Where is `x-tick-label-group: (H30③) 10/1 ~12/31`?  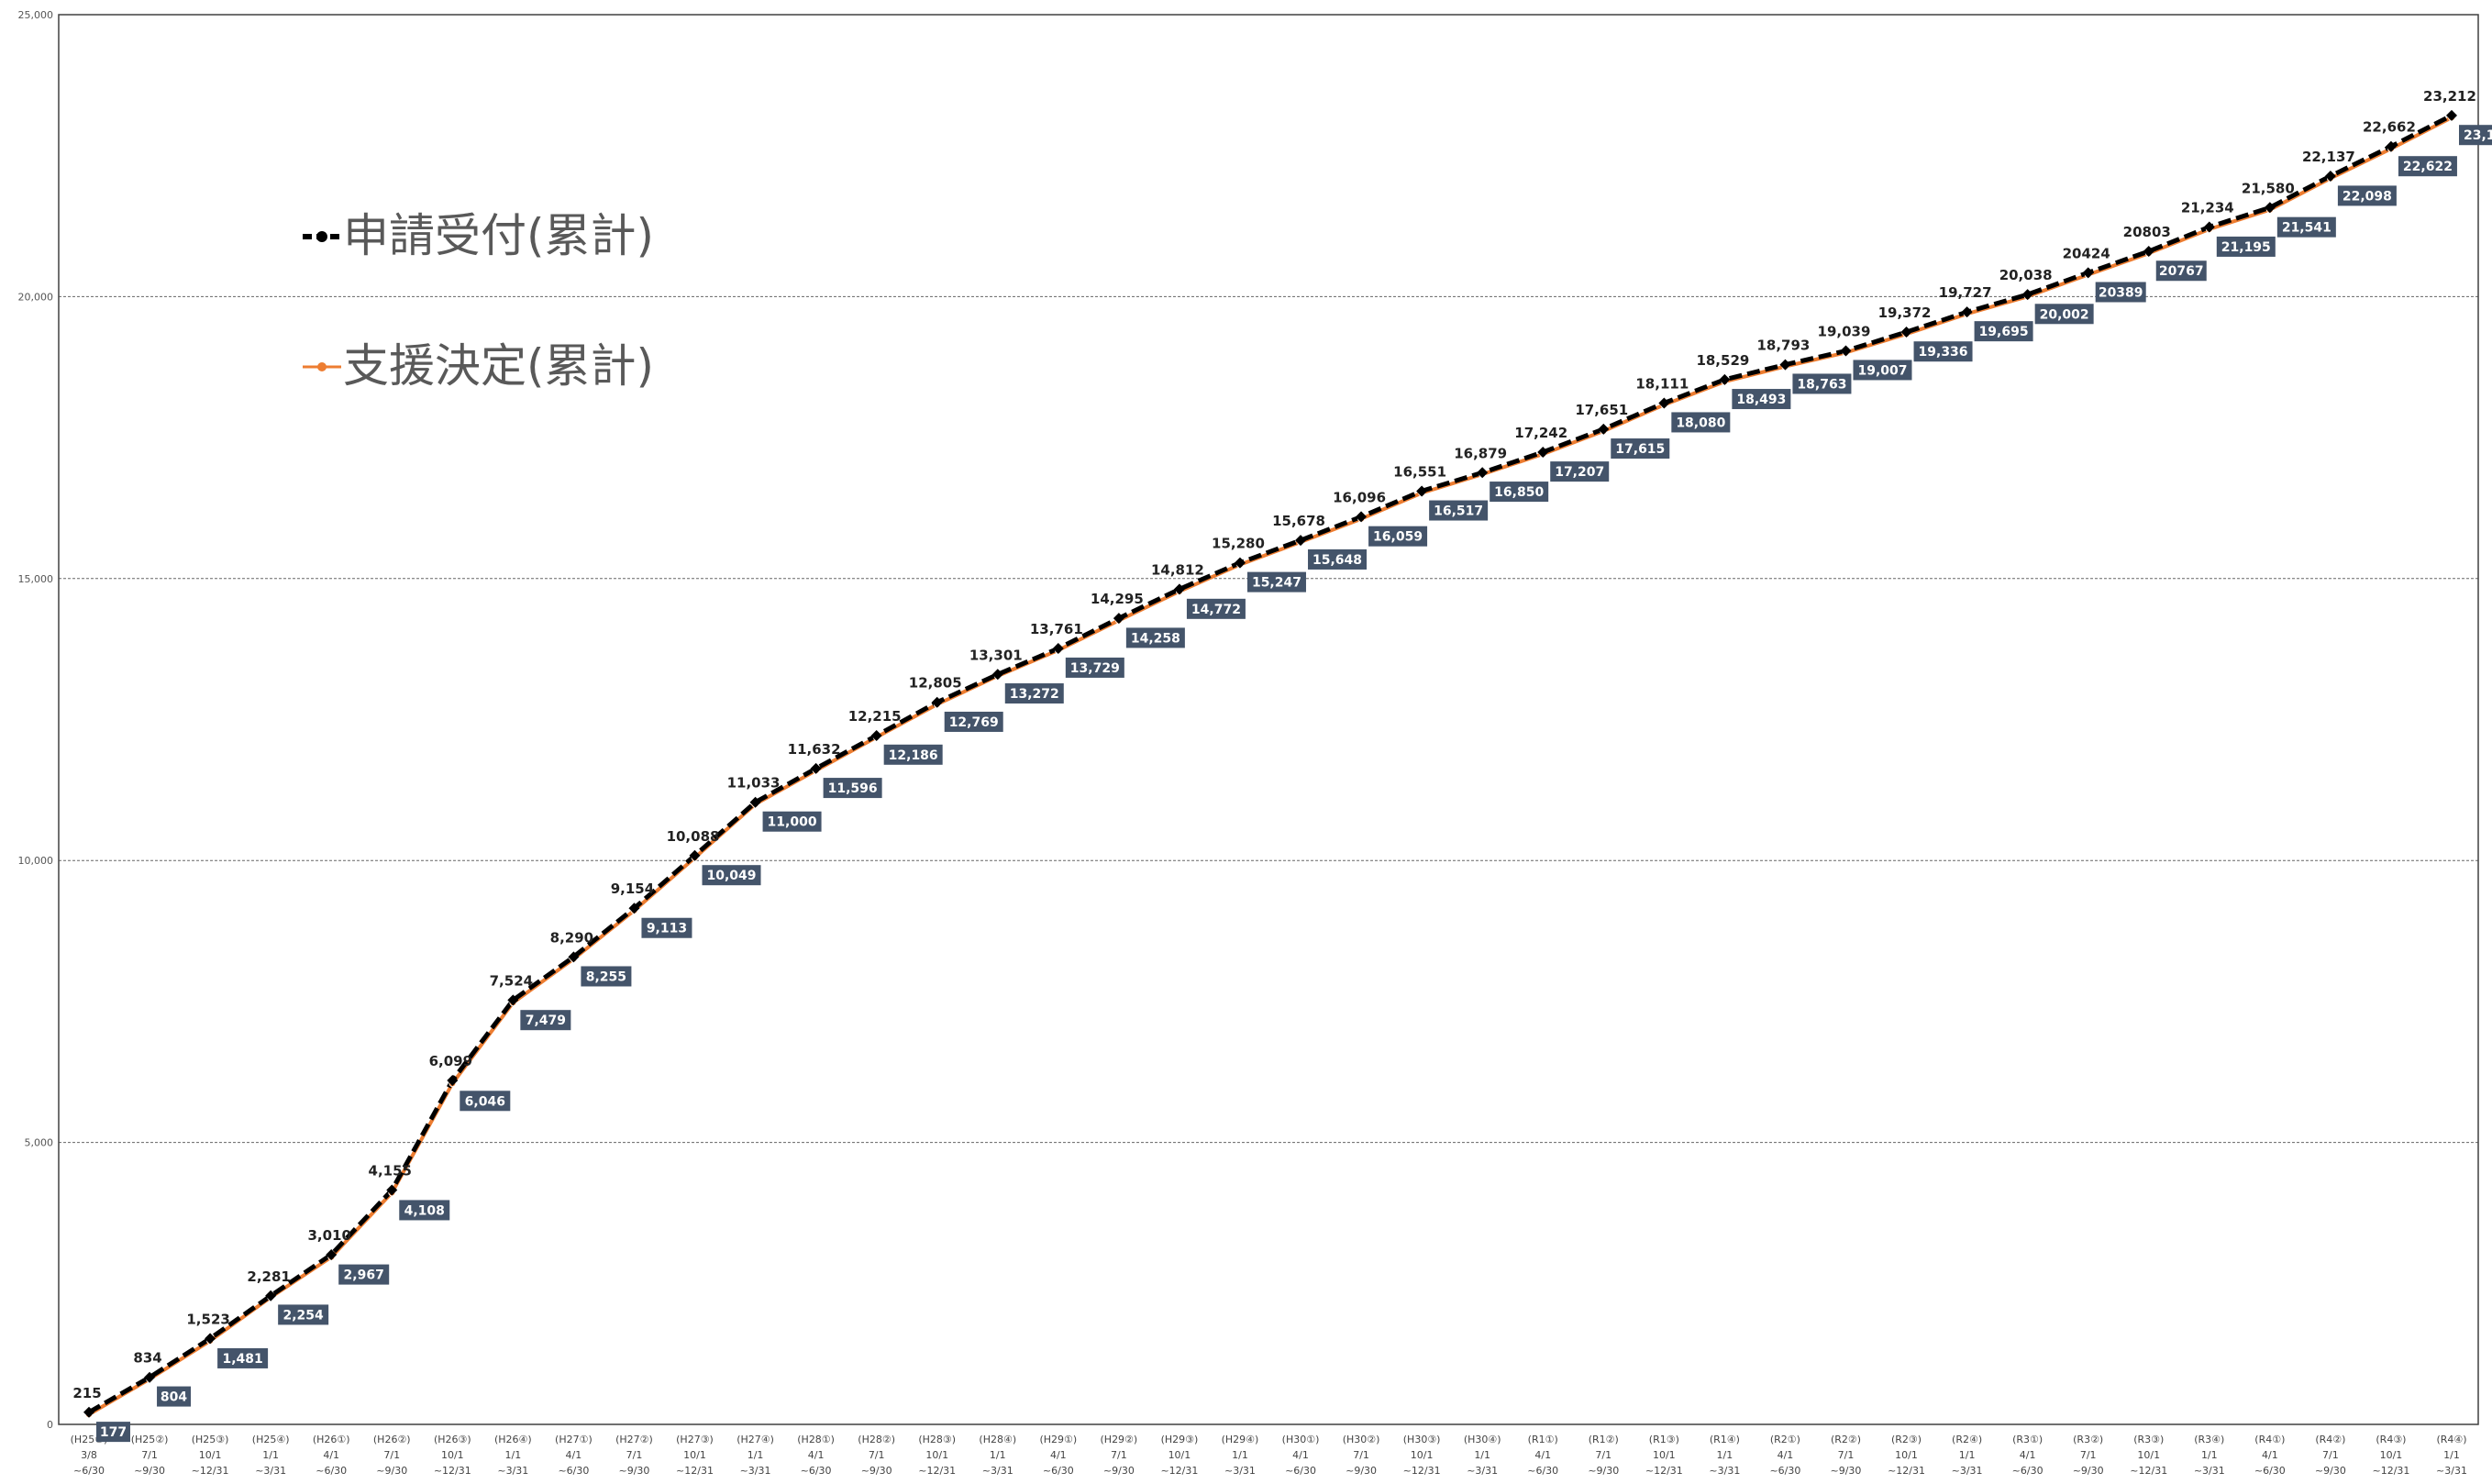
x-tick-label-group: (H30③) 10/1 ~12/31 is located at coordinates (1422, 1455).